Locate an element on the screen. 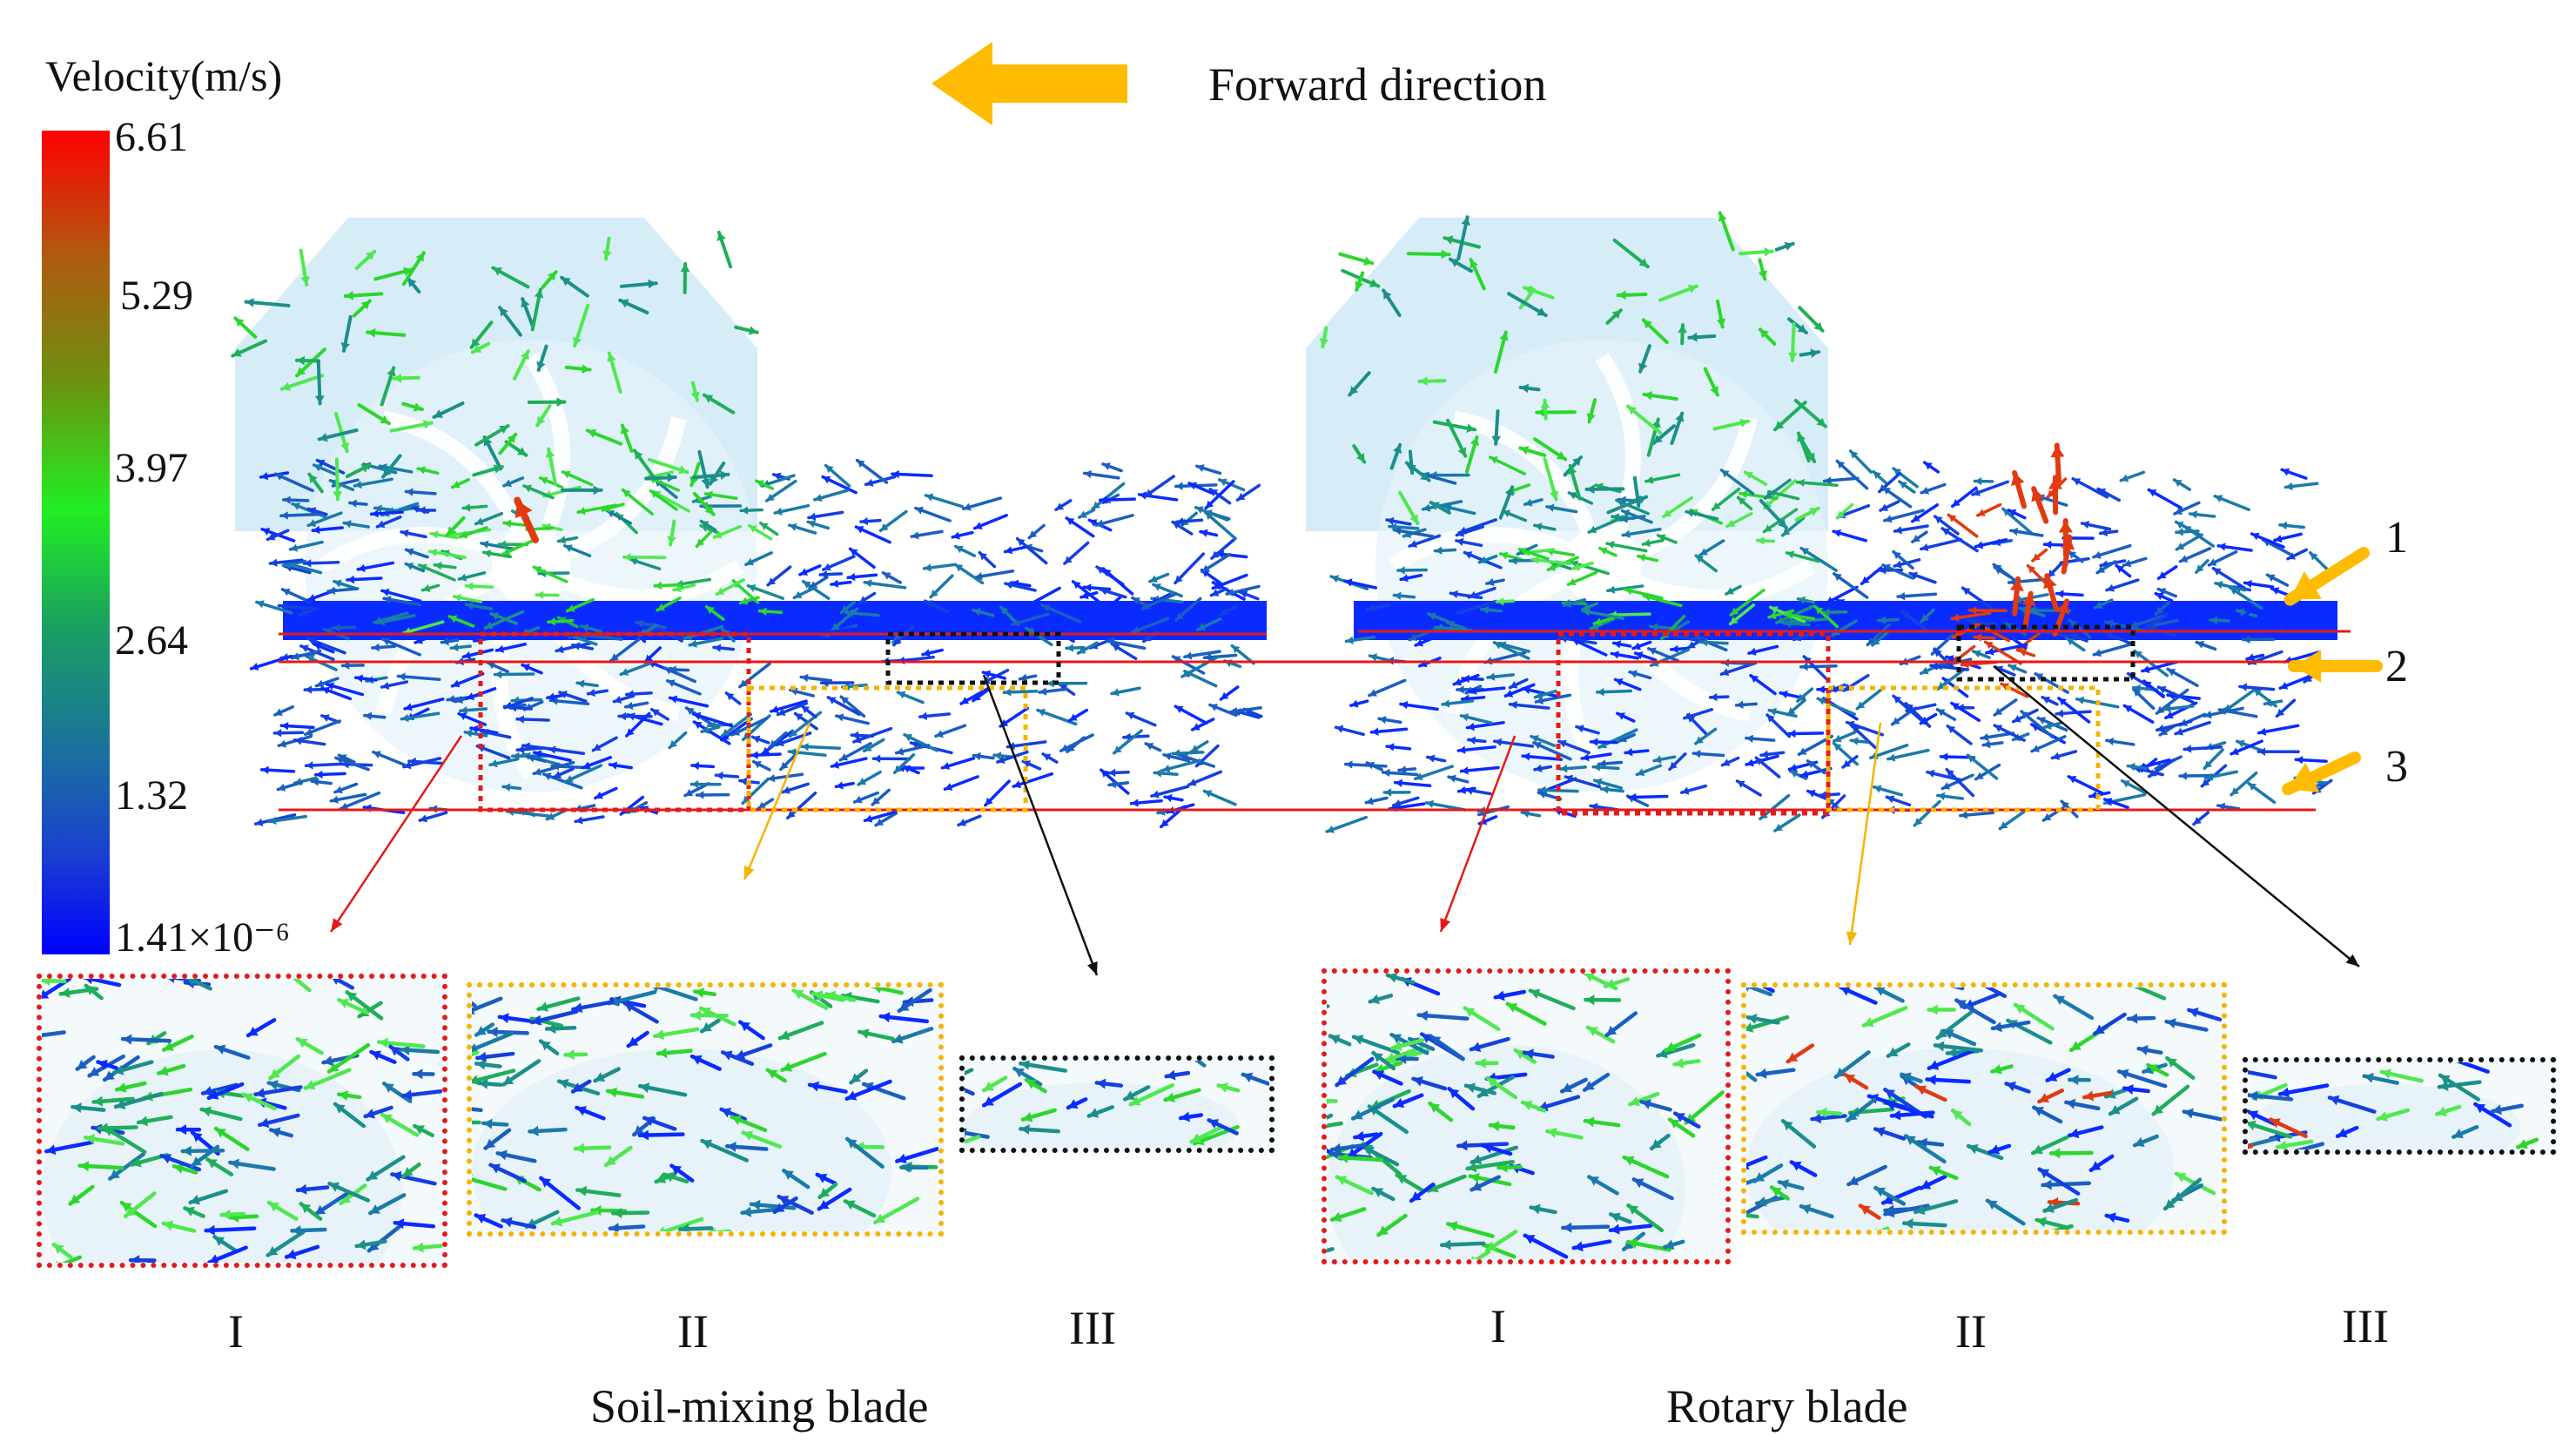 The image size is (2576, 1456). legend-tick: 1.32 is located at coordinates (151, 795).